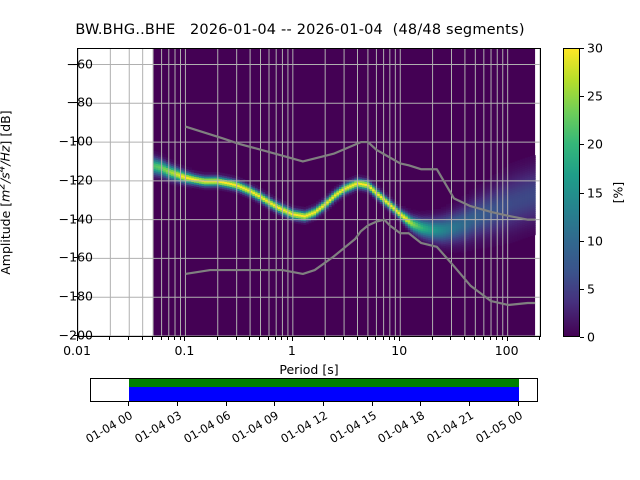 This screenshot has height=480, width=640. Describe the element at coordinates (595, 144) in the screenshot. I see `colorbar-tick-label: 20` at that location.